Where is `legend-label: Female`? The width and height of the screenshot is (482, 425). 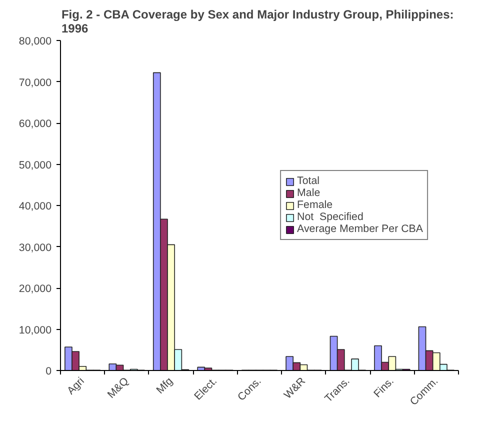
legend-label: Female is located at coordinates (315, 205).